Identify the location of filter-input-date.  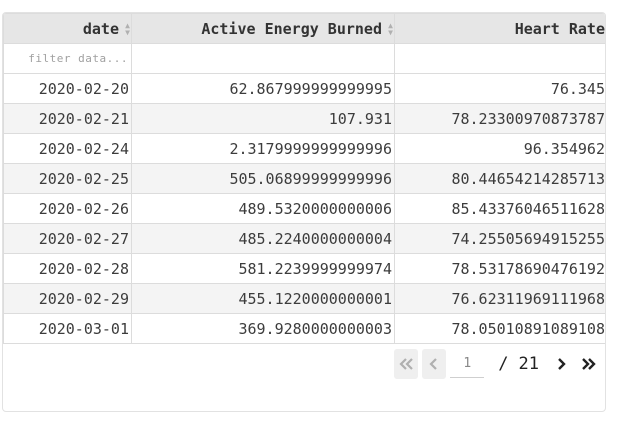
(66, 58).